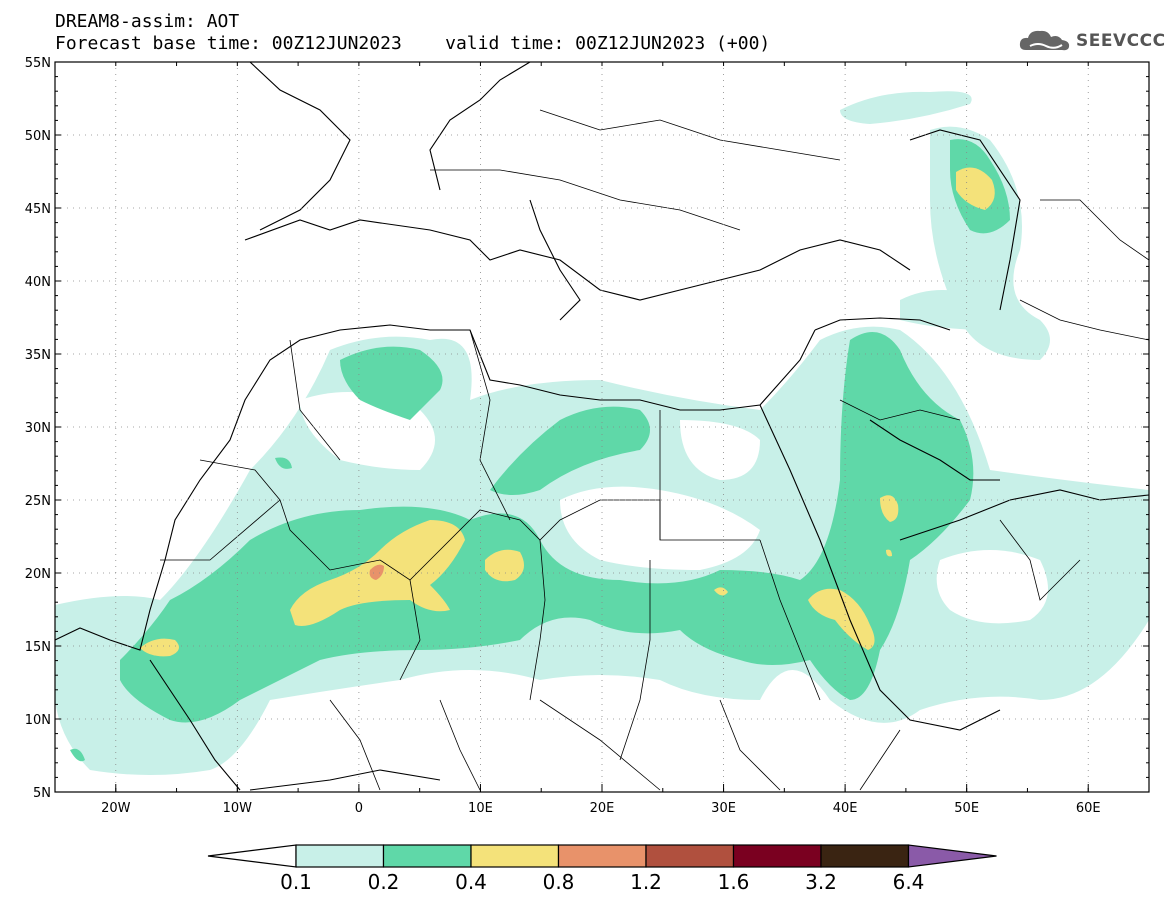 Image resolution: width=1165 pixels, height=905 pixels. I want to click on logo-text: SEEVCCC, so click(1120, 41).